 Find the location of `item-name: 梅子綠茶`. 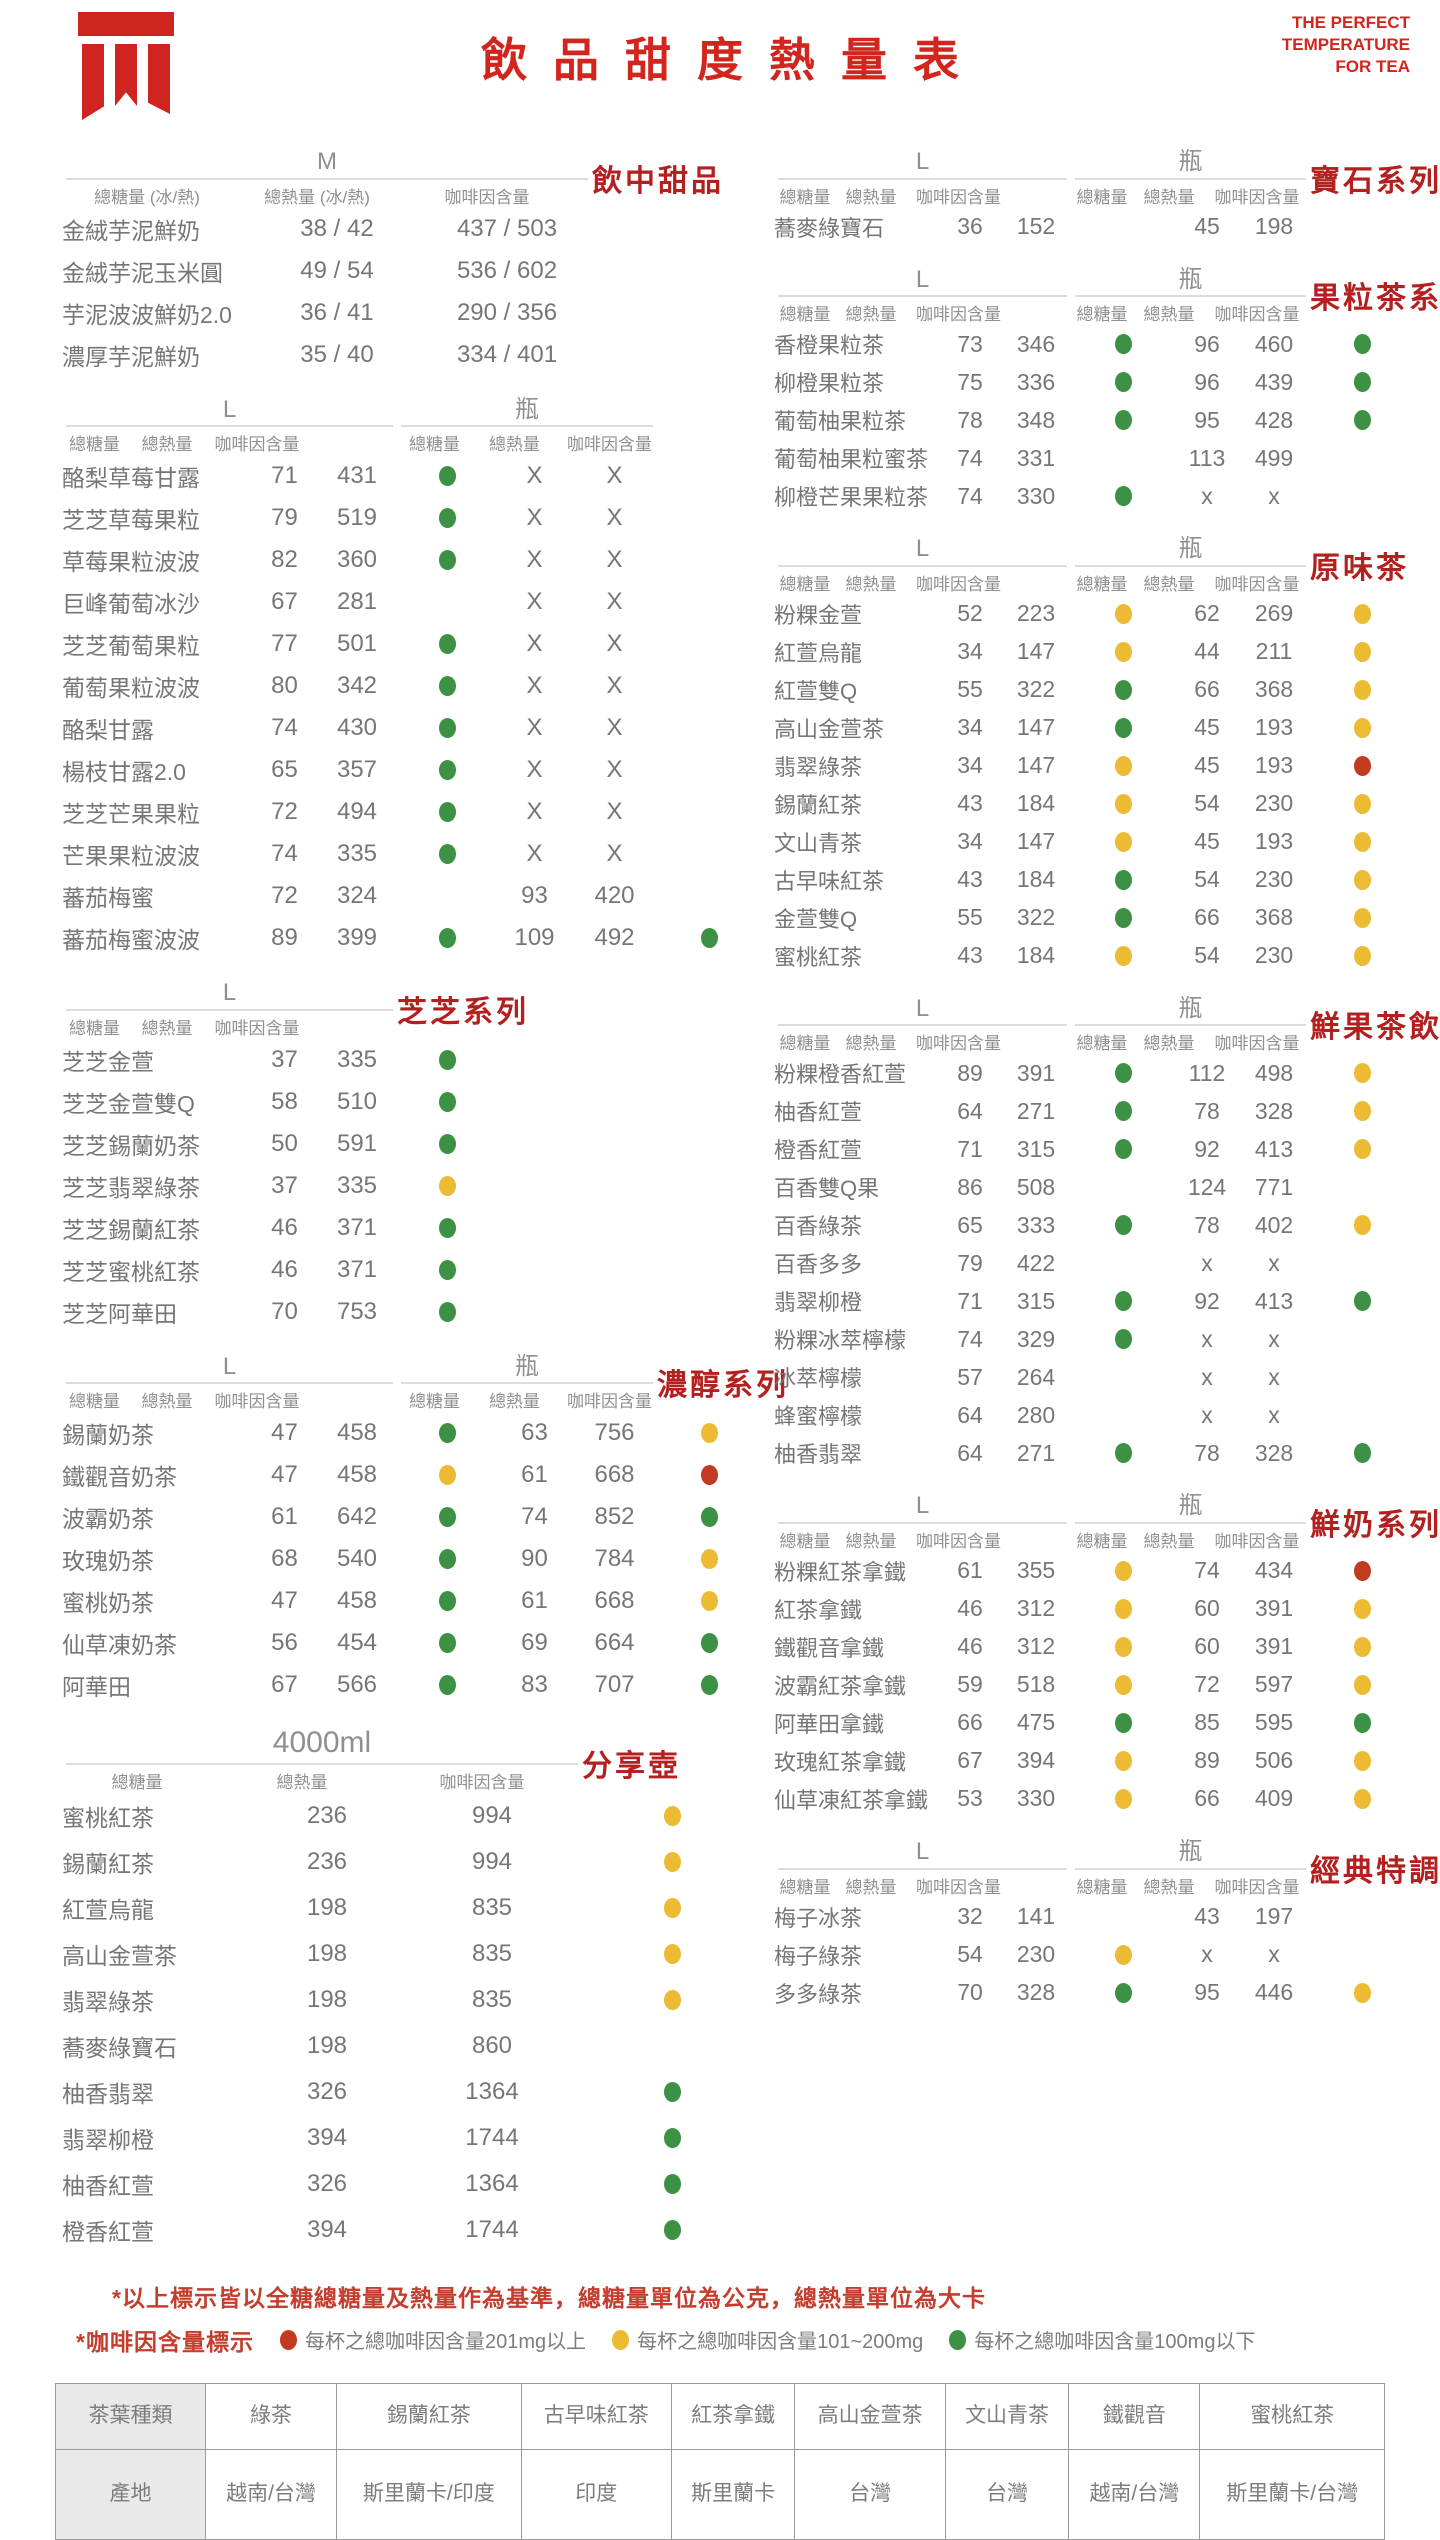

item-name: 梅子綠茶 is located at coordinates (818, 1956).